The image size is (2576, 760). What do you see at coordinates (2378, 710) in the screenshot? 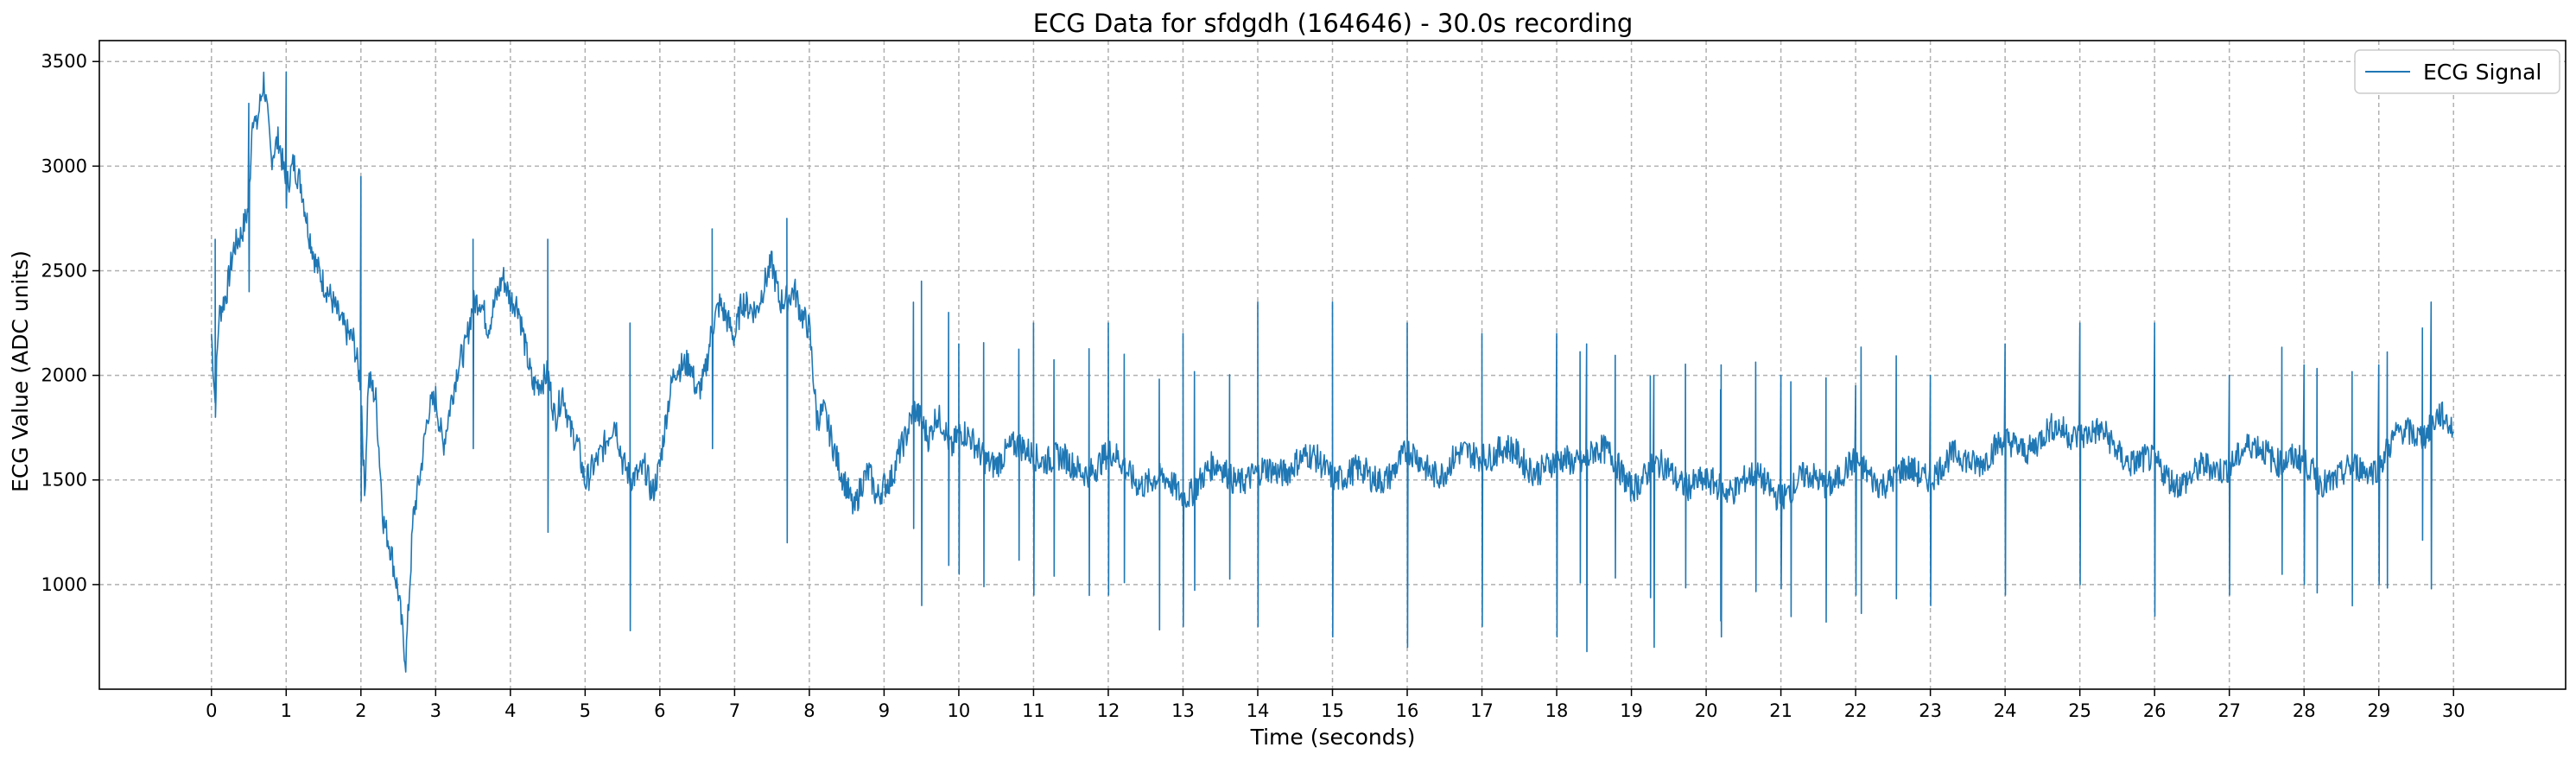
I see `x-tick-label: 29` at bounding box center [2378, 710].